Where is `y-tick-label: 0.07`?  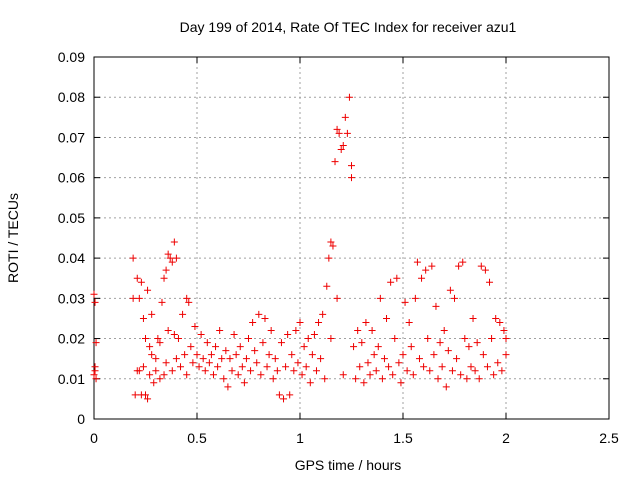 y-tick-label: 0.07 is located at coordinates (71, 137).